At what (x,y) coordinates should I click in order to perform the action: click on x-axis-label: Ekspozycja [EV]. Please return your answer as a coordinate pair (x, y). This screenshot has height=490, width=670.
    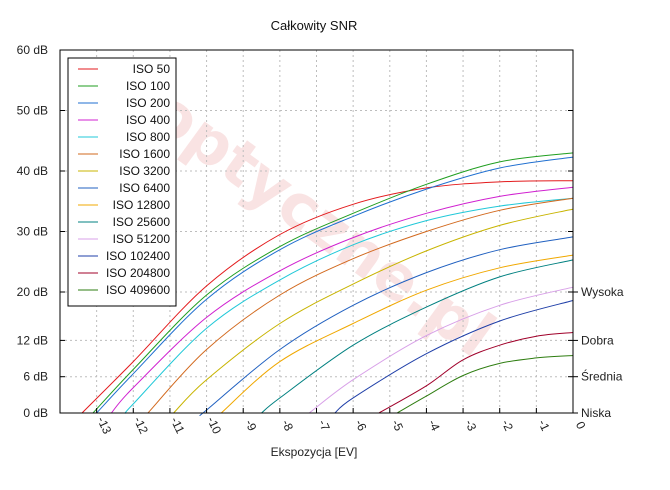
    Looking at the image, I should click on (314, 452).